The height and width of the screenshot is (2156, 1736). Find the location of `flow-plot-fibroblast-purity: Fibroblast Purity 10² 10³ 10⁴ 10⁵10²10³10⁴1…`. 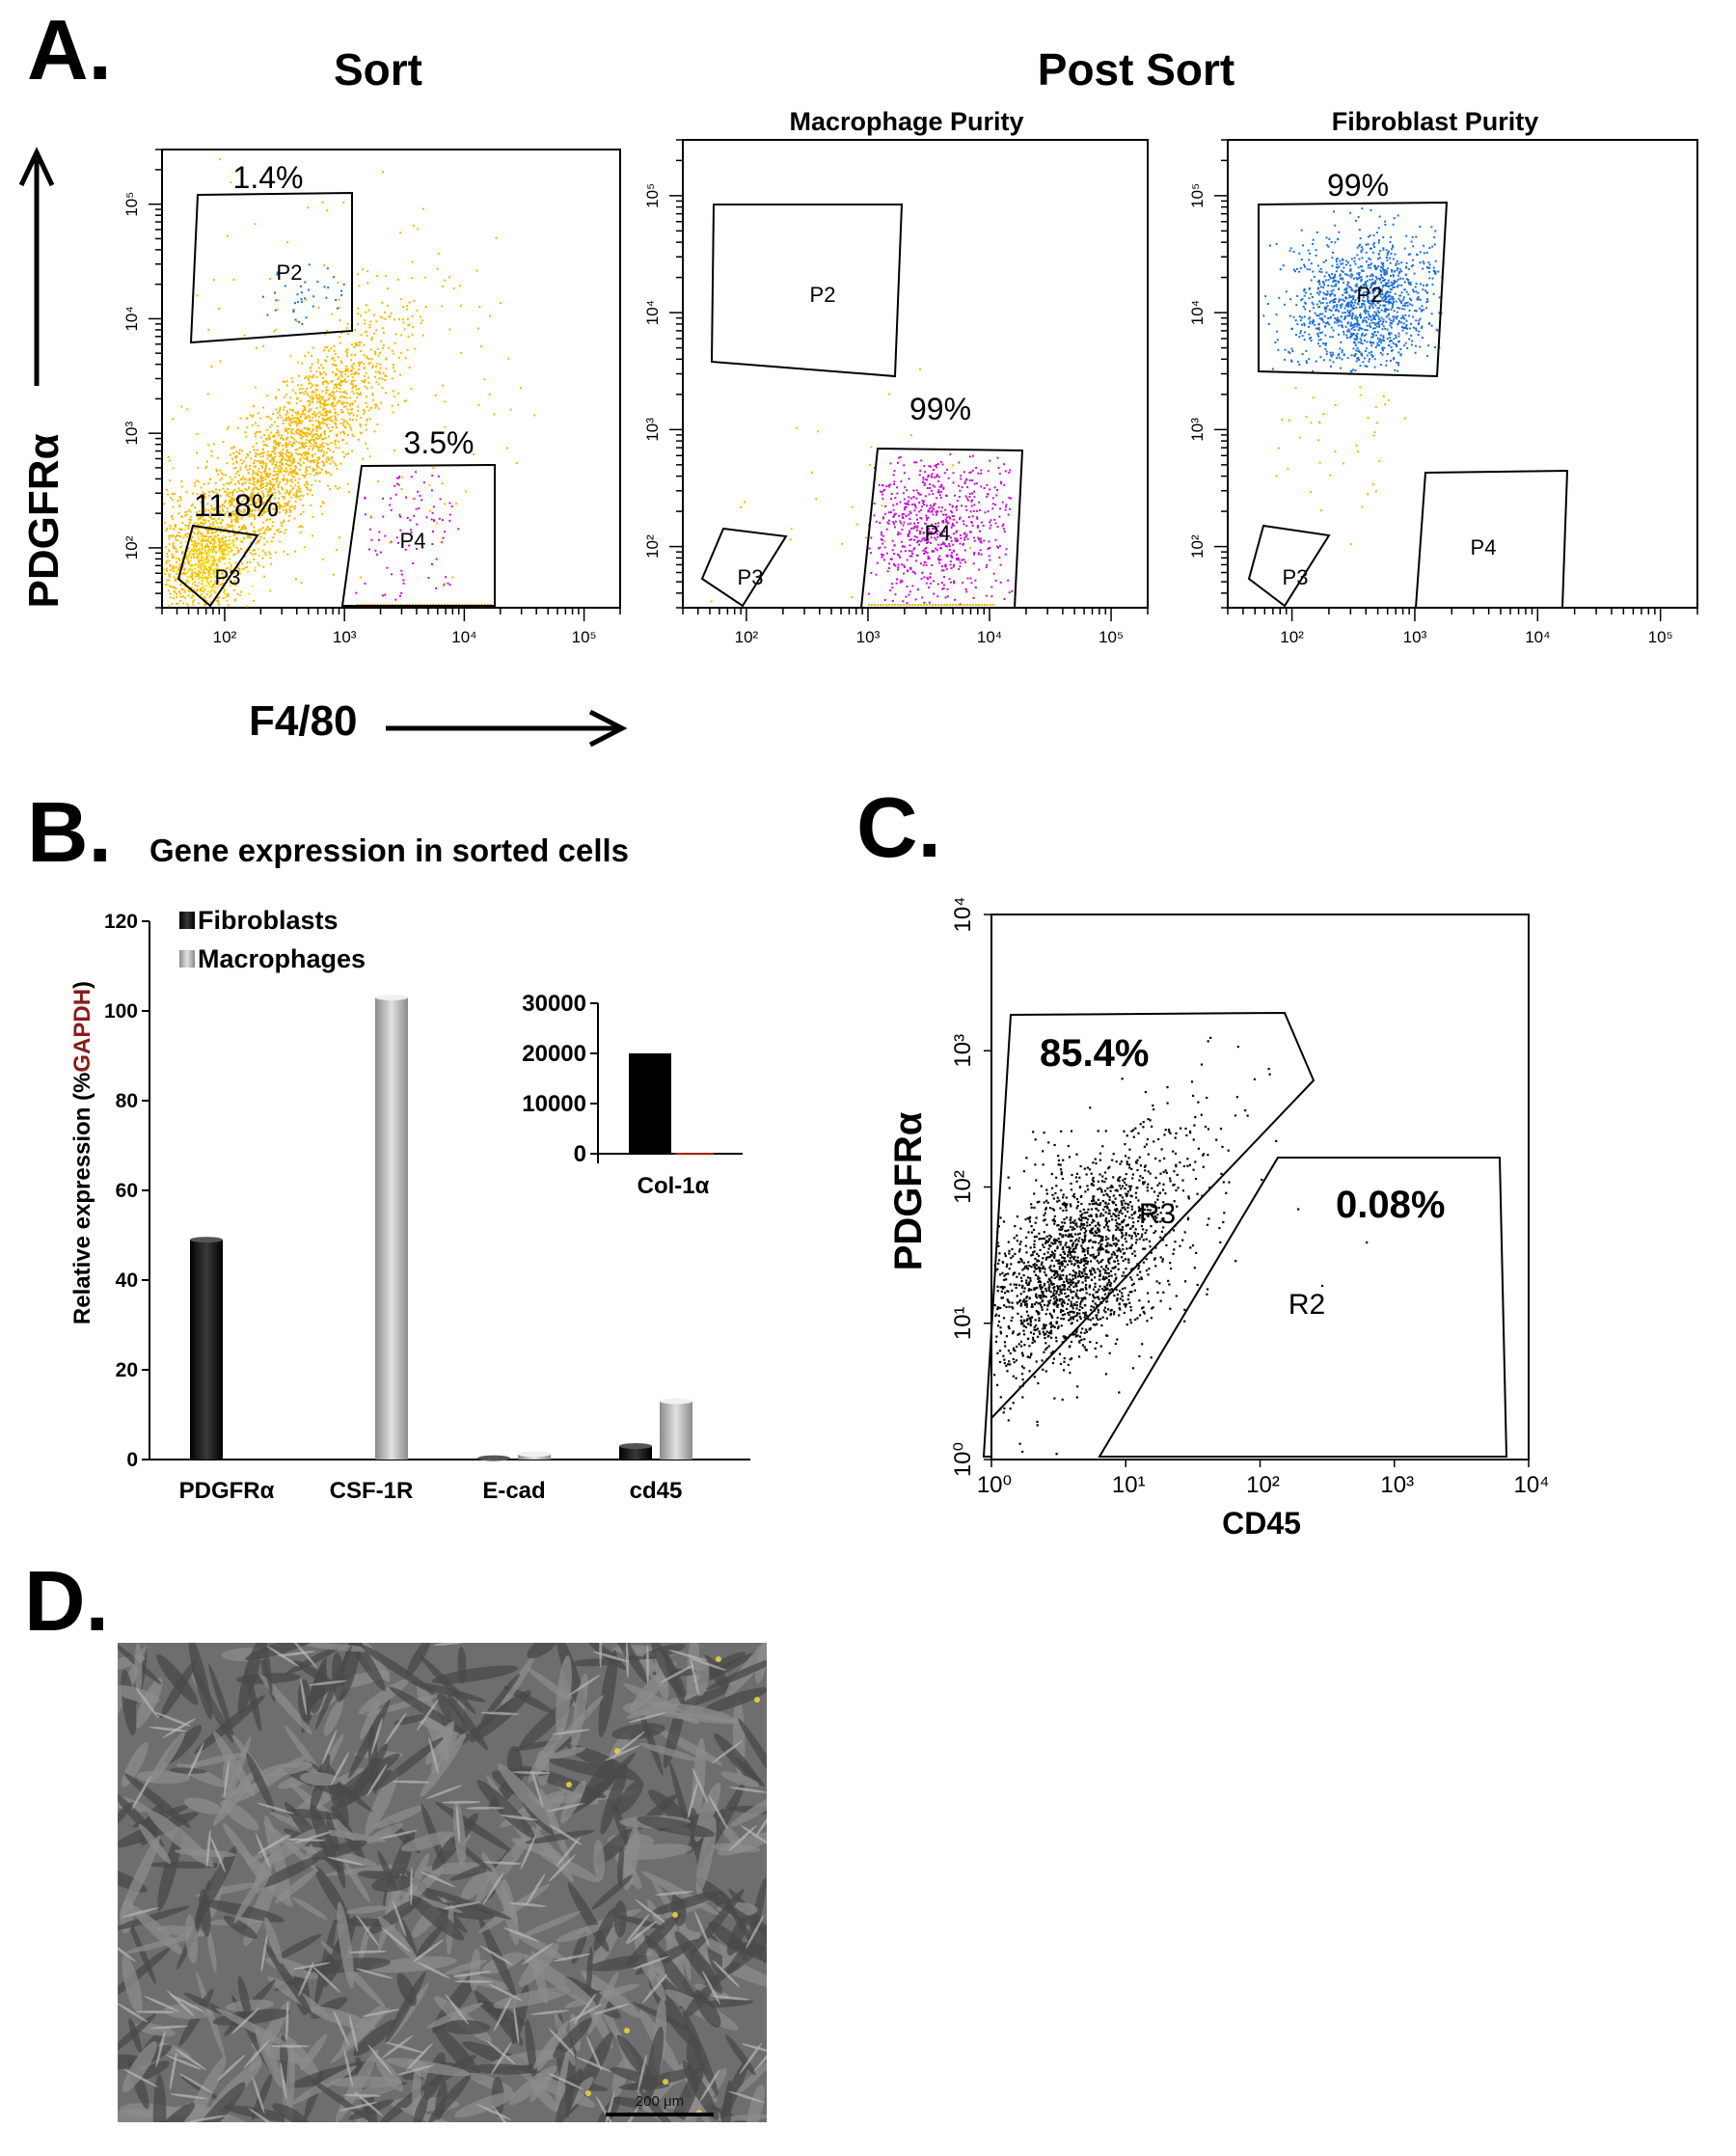

flow-plot-fibroblast-purity: Fibroblast Purity 10² 10³ 10⁴ 10⁵10²10³10⁴1… is located at coordinates (1443, 376).